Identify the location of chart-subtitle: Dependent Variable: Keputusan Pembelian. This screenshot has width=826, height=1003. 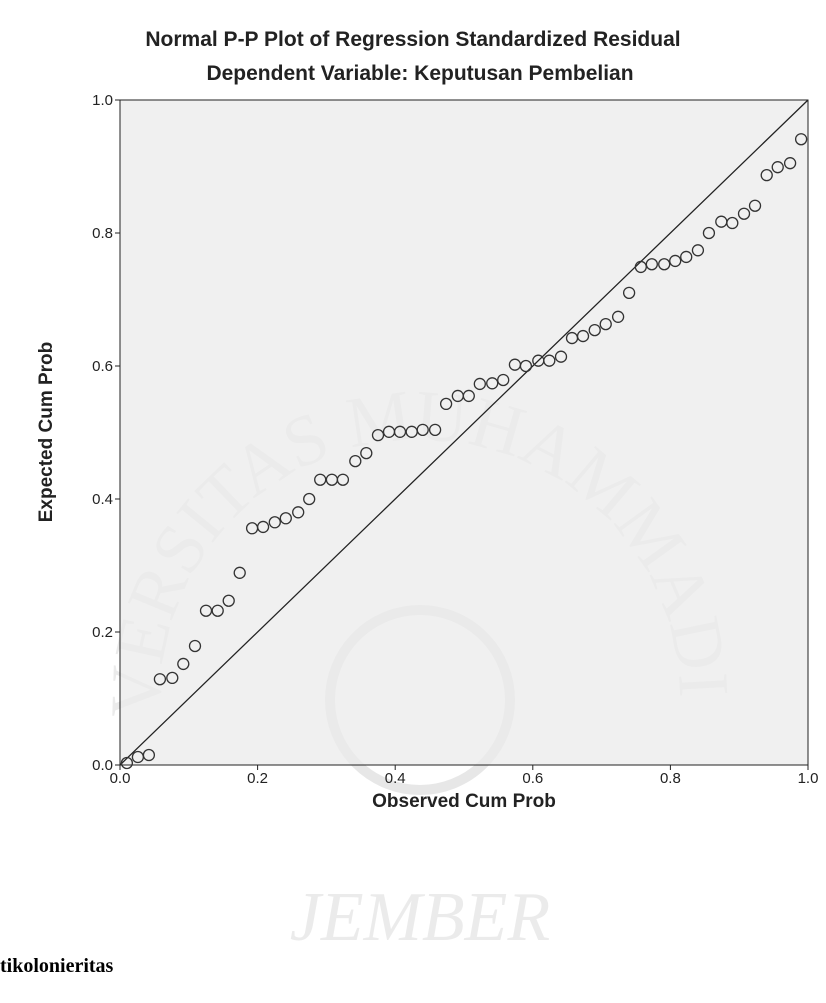
(419, 73).